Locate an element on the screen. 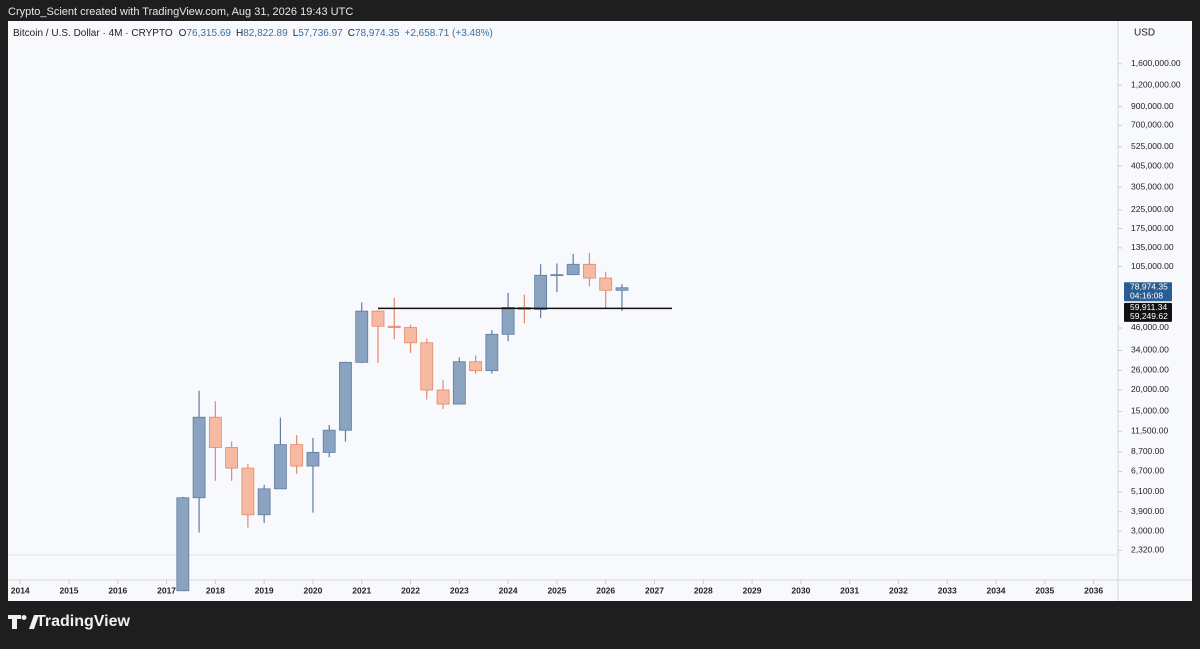 The height and width of the screenshot is (649, 1200). y-tick-label: 34,000.00 is located at coordinates (1150, 350).